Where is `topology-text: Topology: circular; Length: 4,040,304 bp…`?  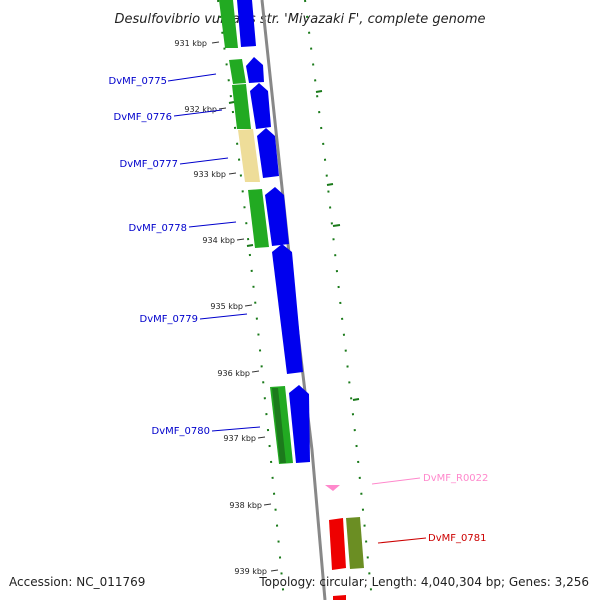
topology-text: Topology: circular; Length: 4,040,304 bp… is located at coordinates (423, 582).